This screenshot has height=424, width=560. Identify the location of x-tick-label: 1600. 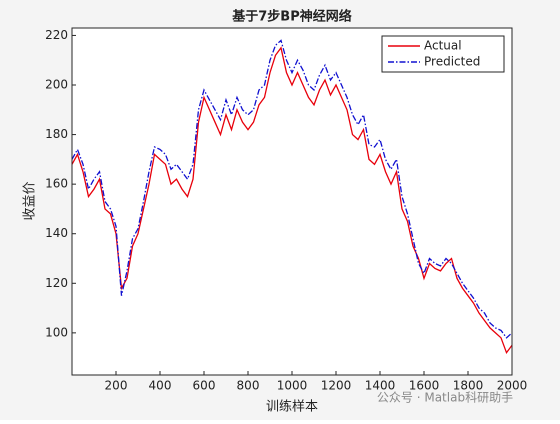
(424, 386).